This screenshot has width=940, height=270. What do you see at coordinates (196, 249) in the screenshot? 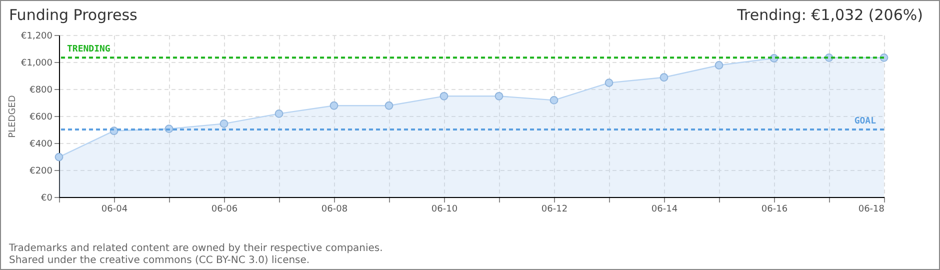
I see `text: Trademarks and related content are owned by their respective companies.` at bounding box center [196, 249].